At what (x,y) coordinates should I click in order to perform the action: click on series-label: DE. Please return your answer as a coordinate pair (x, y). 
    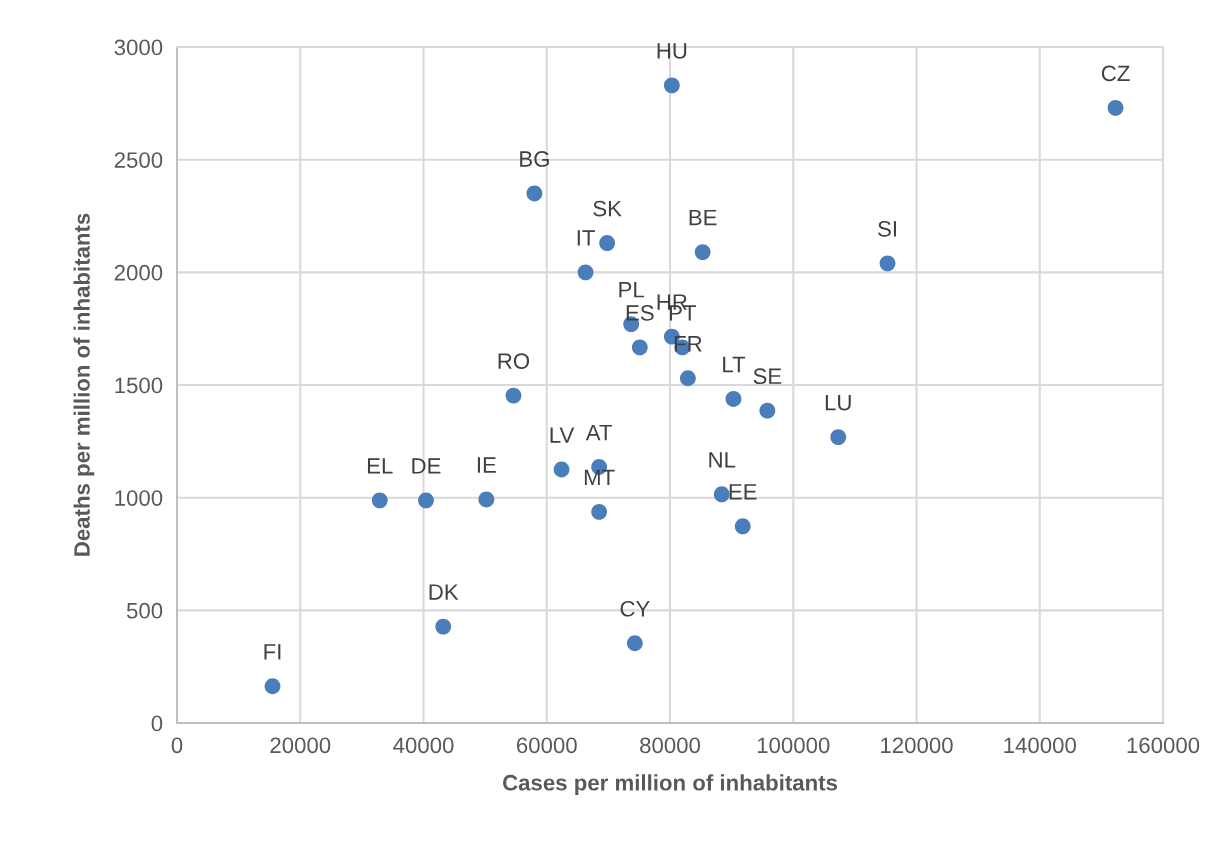
    Looking at the image, I should click on (426, 466).